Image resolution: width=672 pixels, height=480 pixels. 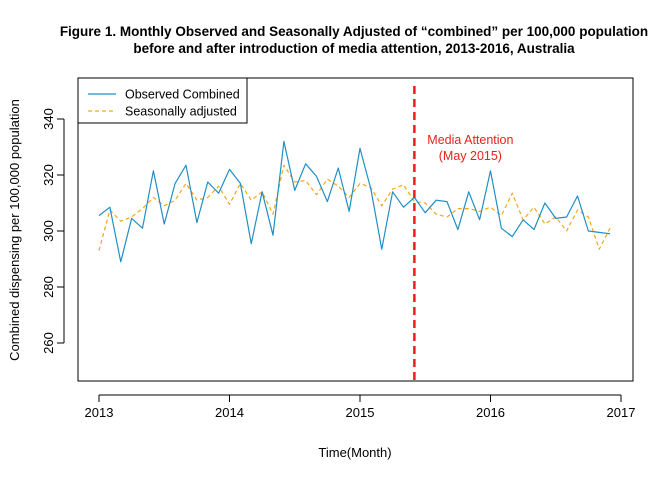 What do you see at coordinates (48, 175) in the screenshot?
I see `y-tick-label: 320` at bounding box center [48, 175].